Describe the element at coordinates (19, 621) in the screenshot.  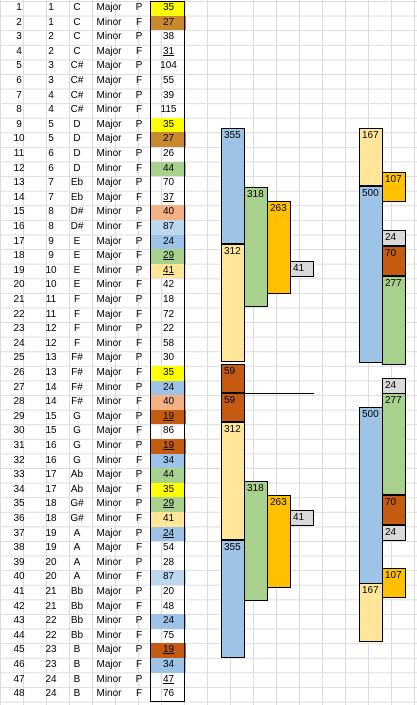
I see `row-number-cell: 43` at that location.